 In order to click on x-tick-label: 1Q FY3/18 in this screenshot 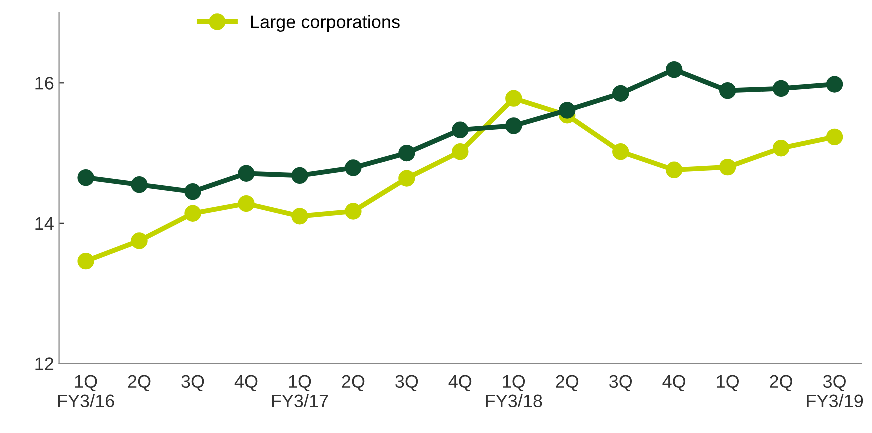, I will do `click(514, 391)`.